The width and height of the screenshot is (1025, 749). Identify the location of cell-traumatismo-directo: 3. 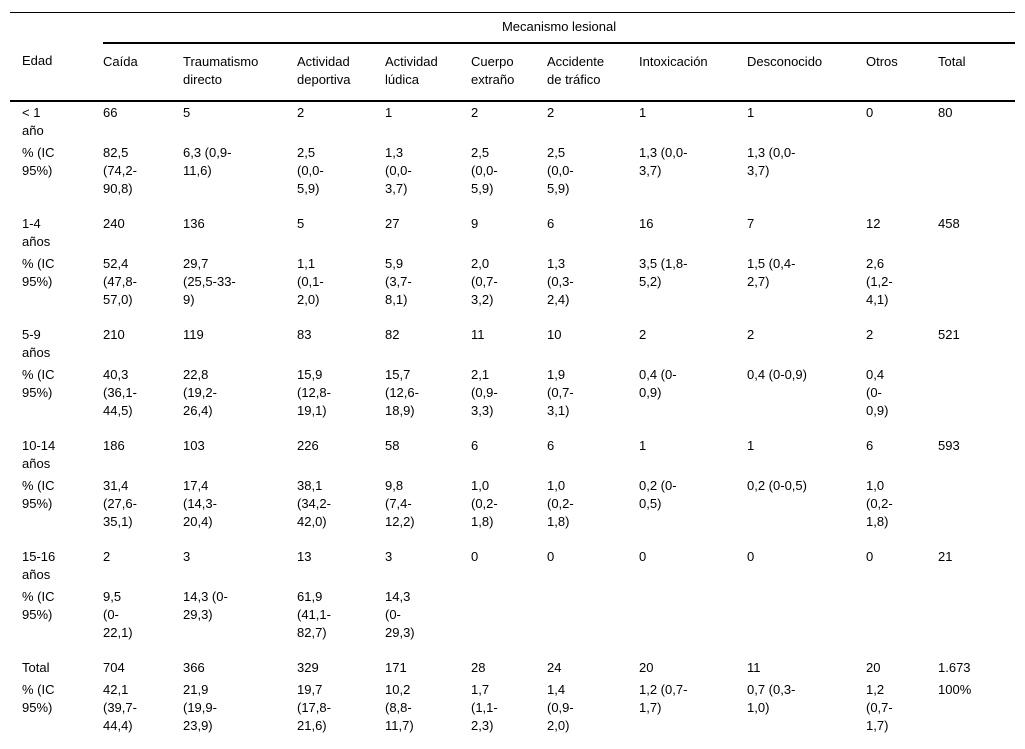
(187, 556).